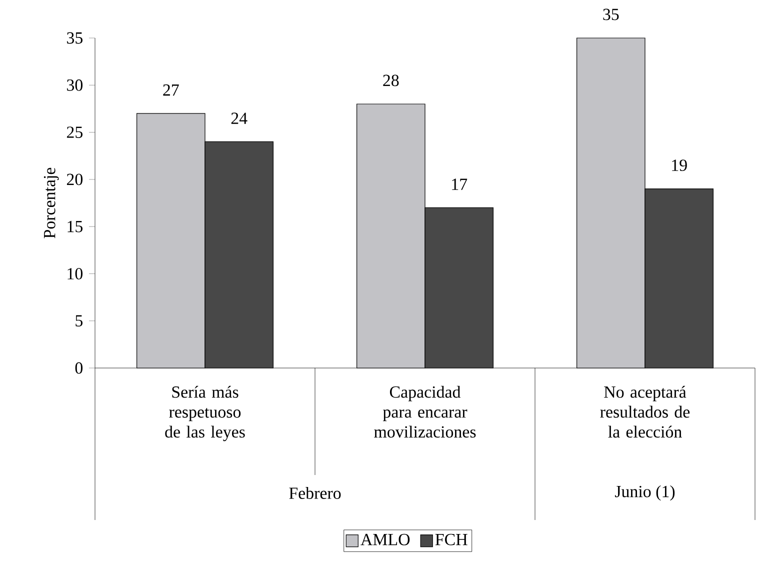 The height and width of the screenshot is (583, 780). What do you see at coordinates (75, 226) in the screenshot?
I see `y-tick-label: 15` at bounding box center [75, 226].